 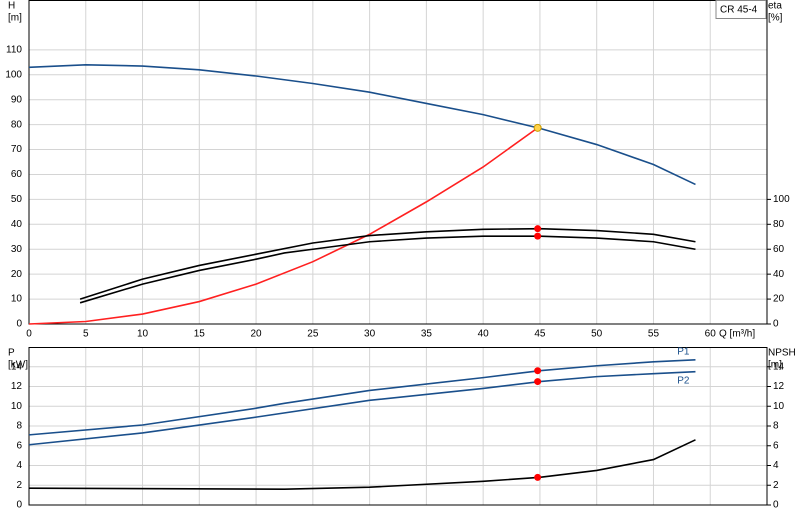 What do you see at coordinates (779, 224) in the screenshot?
I see `y2-tick-label: 80` at bounding box center [779, 224].